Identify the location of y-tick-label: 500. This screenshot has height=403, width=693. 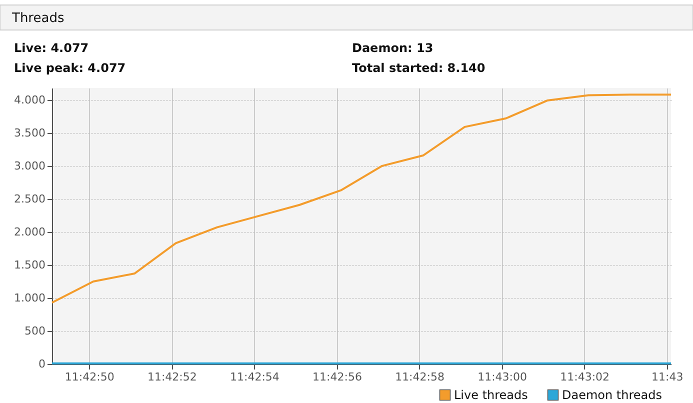
(35, 331).